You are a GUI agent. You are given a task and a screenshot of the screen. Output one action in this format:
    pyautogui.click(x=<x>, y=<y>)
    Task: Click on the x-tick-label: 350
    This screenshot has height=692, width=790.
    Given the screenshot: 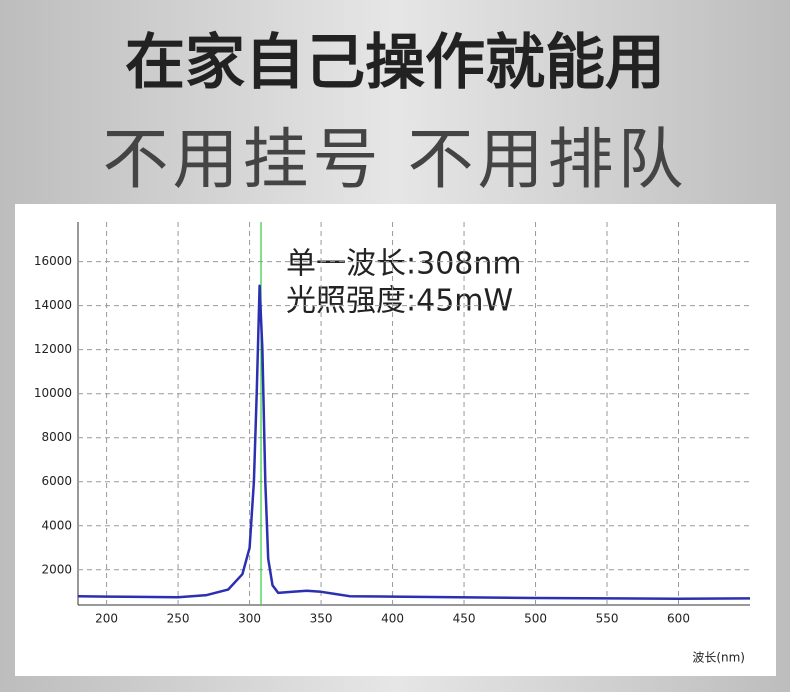 What is the action you would take?
    pyautogui.click(x=321, y=619)
    